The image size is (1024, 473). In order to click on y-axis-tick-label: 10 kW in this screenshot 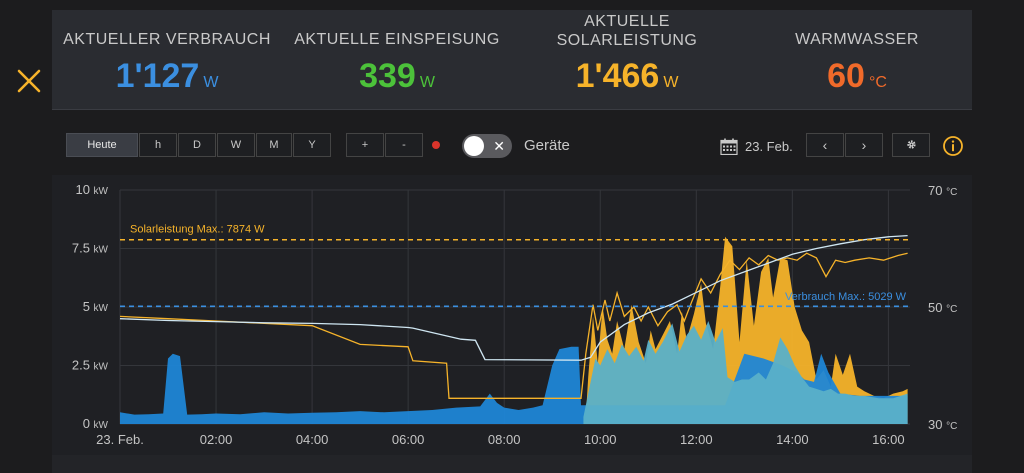, I will do `click(91, 189)`.